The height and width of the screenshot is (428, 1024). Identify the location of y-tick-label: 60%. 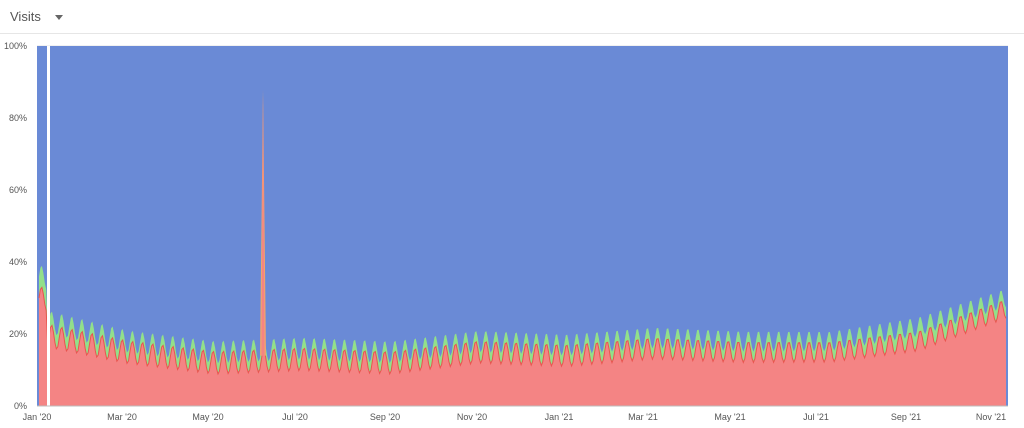
(18, 190).